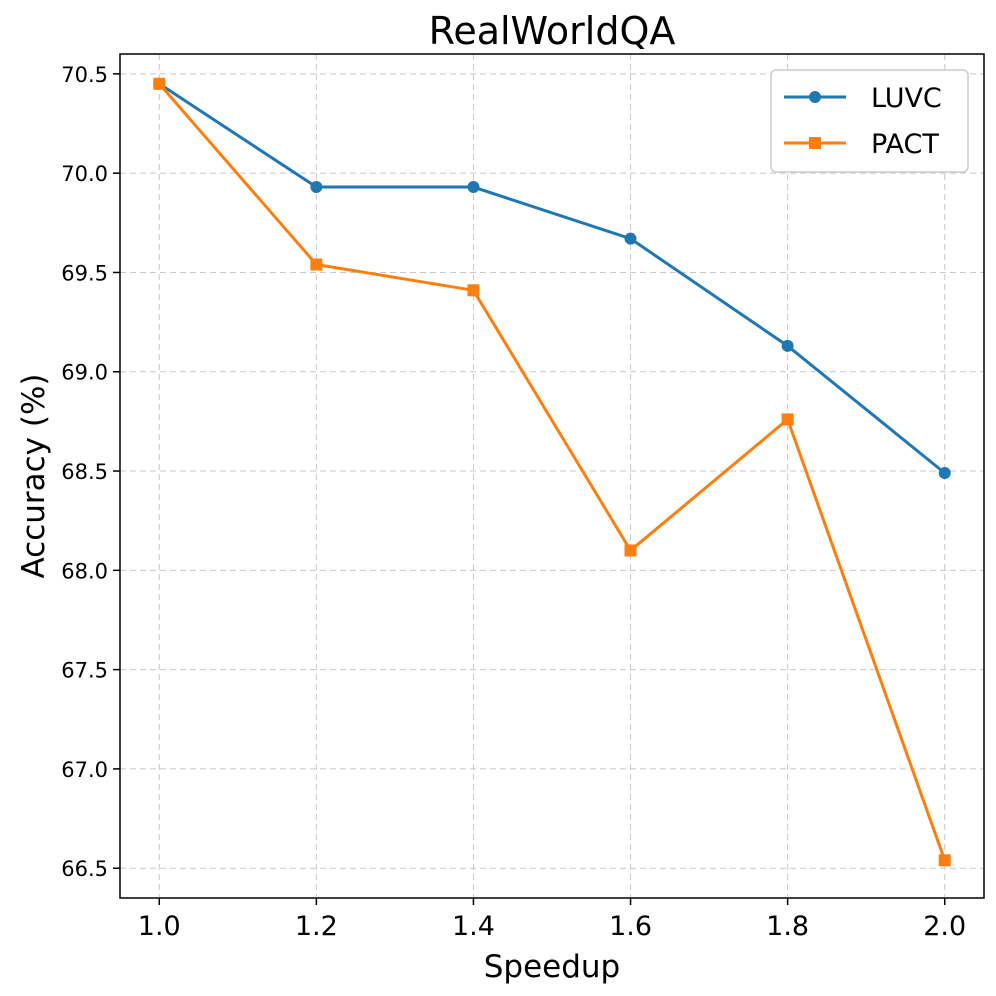 Image resolution: width=996 pixels, height=996 pixels. I want to click on legend: LUVC PACT, so click(869, 121).